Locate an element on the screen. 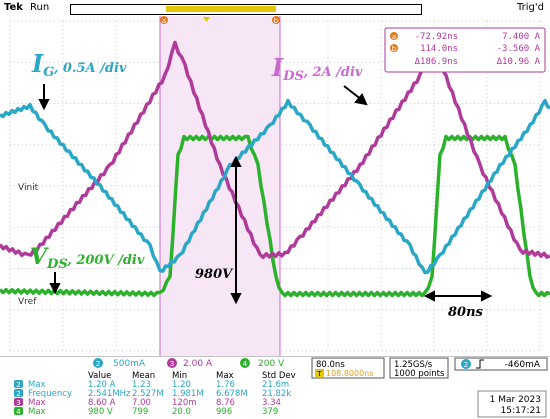  measurement-cell: 2.527M is located at coordinates (148, 394).